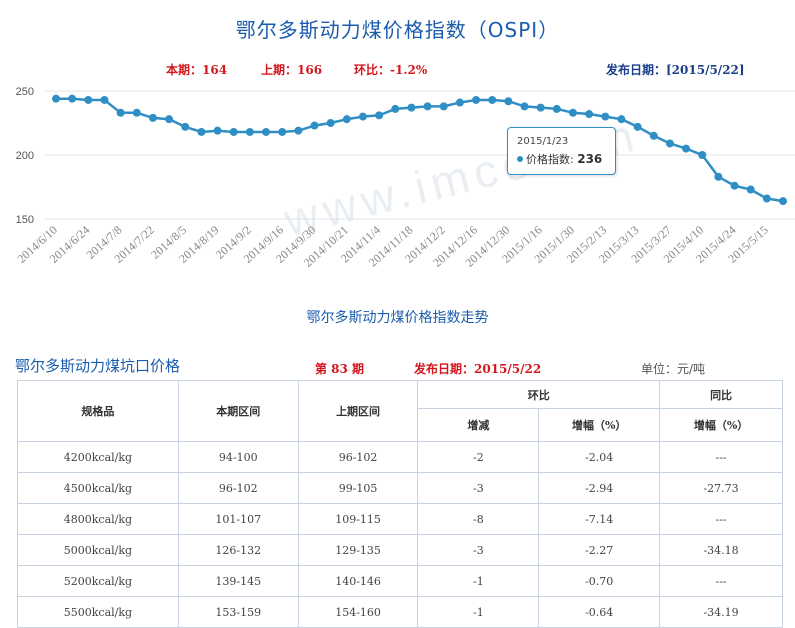  I want to click on header-mom: 环比, so click(539, 394).